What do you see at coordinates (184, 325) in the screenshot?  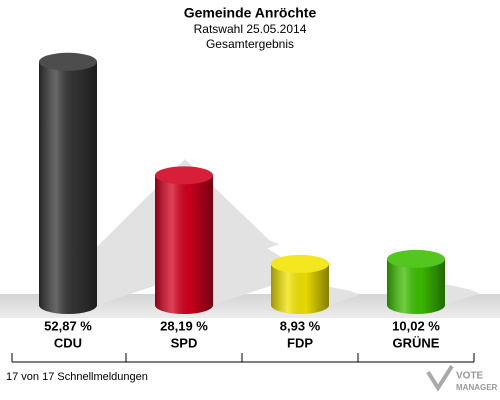 I see `value-label: 28,19 %` at bounding box center [184, 325].